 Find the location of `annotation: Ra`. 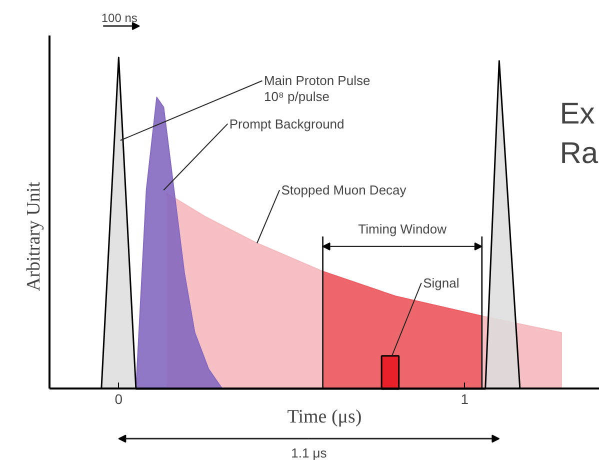

annotation: Ra is located at coordinates (579, 153).